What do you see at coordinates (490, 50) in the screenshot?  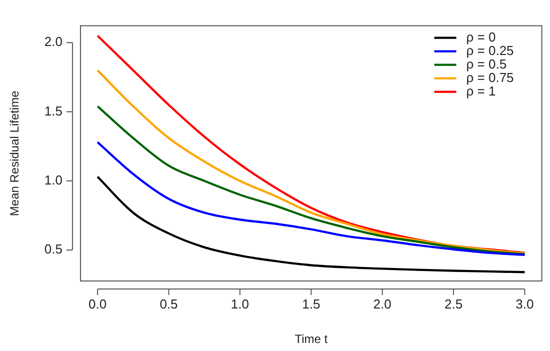 I see `legend-label: ρ = 0.25` at bounding box center [490, 50].